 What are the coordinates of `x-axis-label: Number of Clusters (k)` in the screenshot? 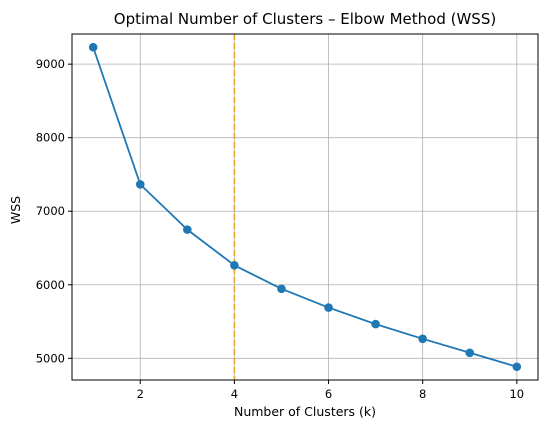 It's located at (305, 411).